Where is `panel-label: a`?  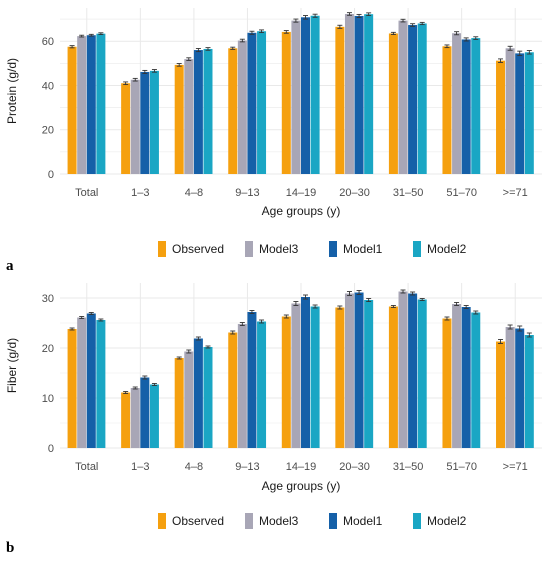 panel-label: a is located at coordinates (10, 266).